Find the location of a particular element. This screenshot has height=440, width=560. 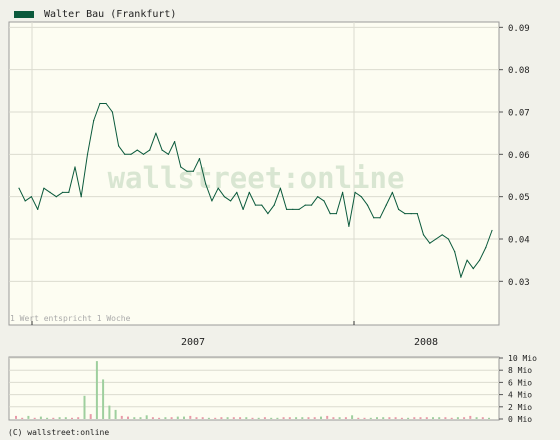

watermark-text: wallstreet:online is located at coordinates (256, 178).